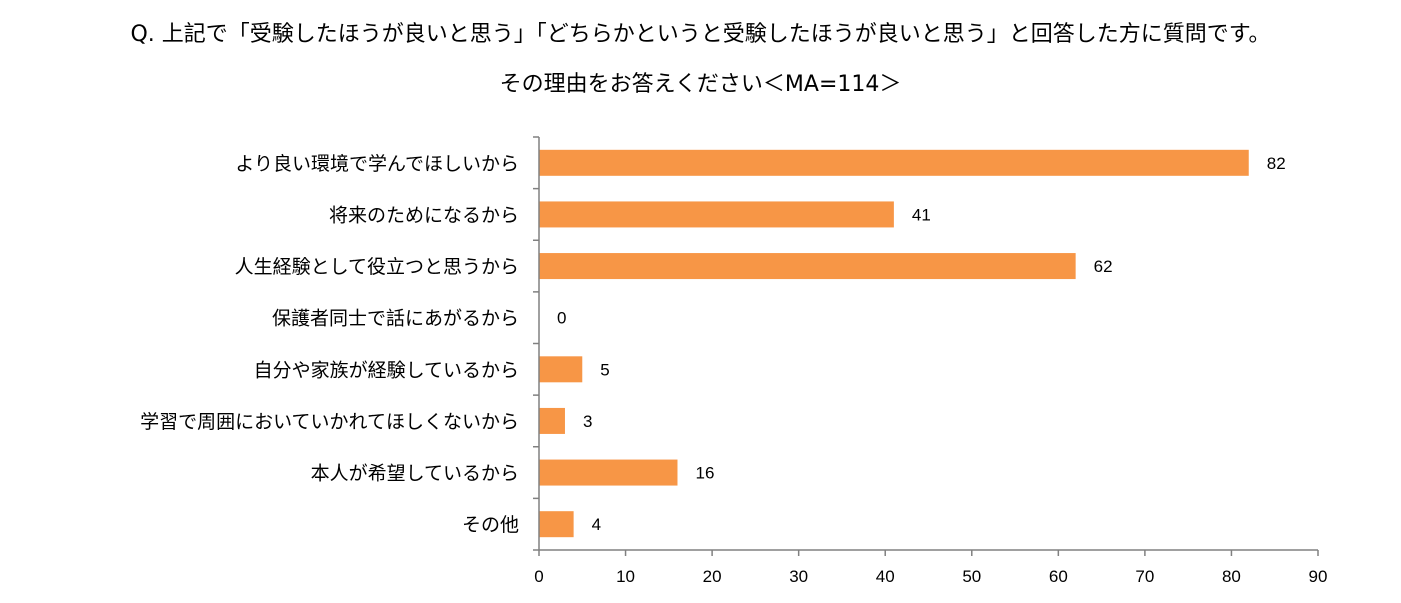  Describe the element at coordinates (596, 524) in the screenshot. I see `data-label: 4` at that location.